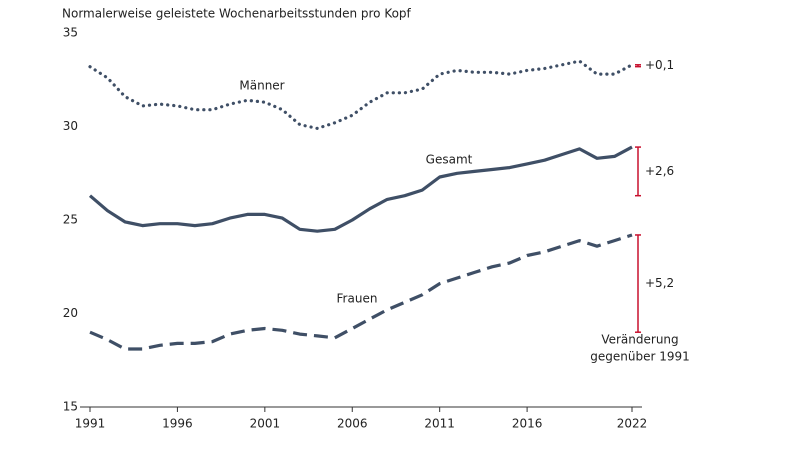 Image resolution: width=799 pixels, height=450 pixels. Describe the element at coordinates (70, 33) in the screenshot. I see `y-tick-label: 35` at that location.